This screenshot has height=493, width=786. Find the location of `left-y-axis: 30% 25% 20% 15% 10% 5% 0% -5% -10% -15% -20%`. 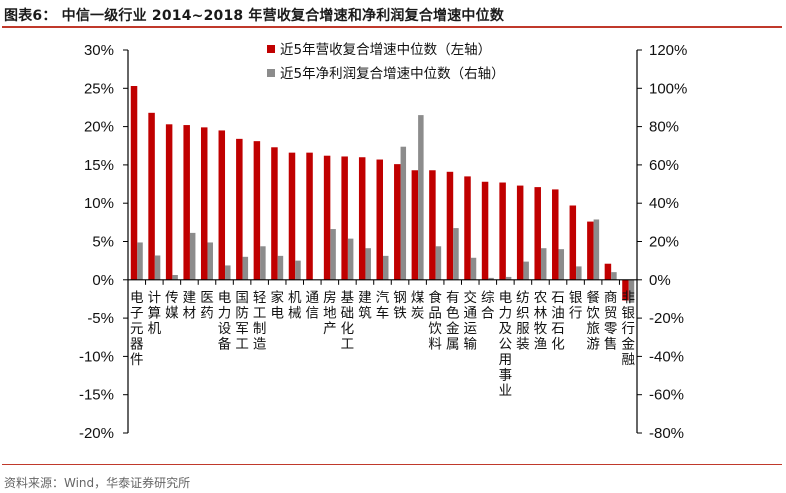

left-y-axis: 30% 25% 20% 15% 10% 5% 0% -5% -10% -15% -20% is located at coordinates (104, 242).